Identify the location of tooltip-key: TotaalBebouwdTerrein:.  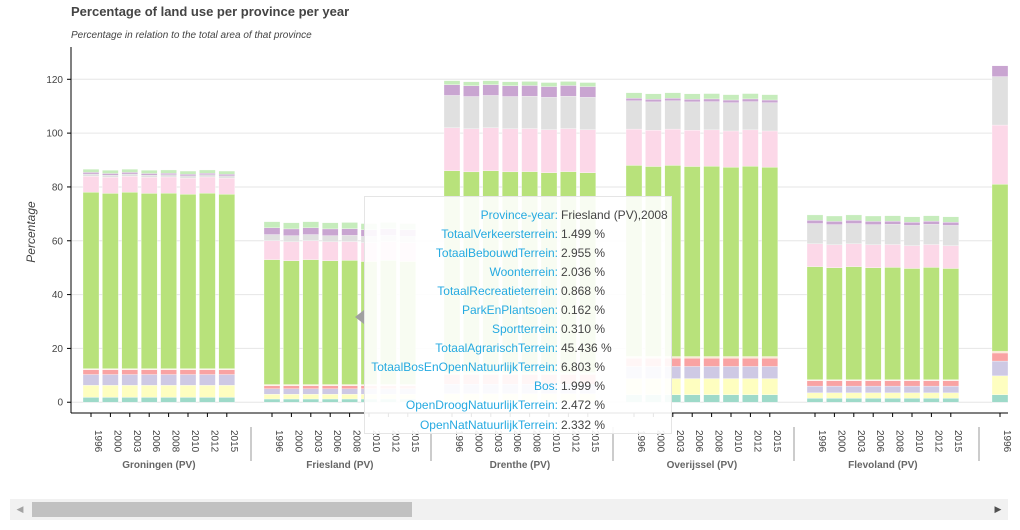
(496, 252).